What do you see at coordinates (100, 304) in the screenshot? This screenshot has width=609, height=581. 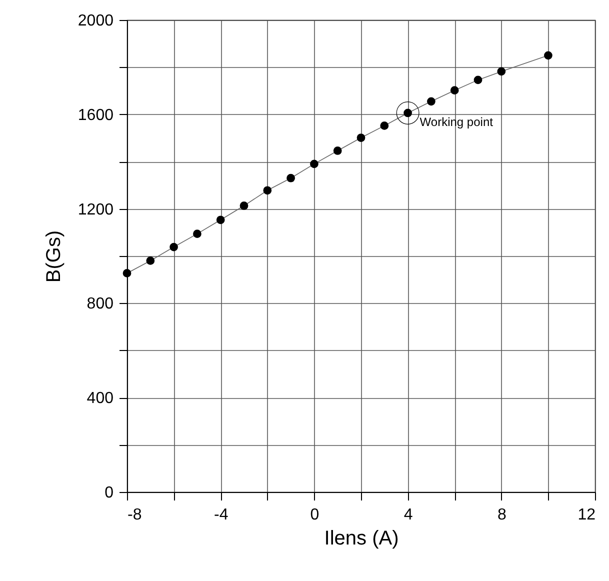 I see `y-tick-label: 800` at bounding box center [100, 304].